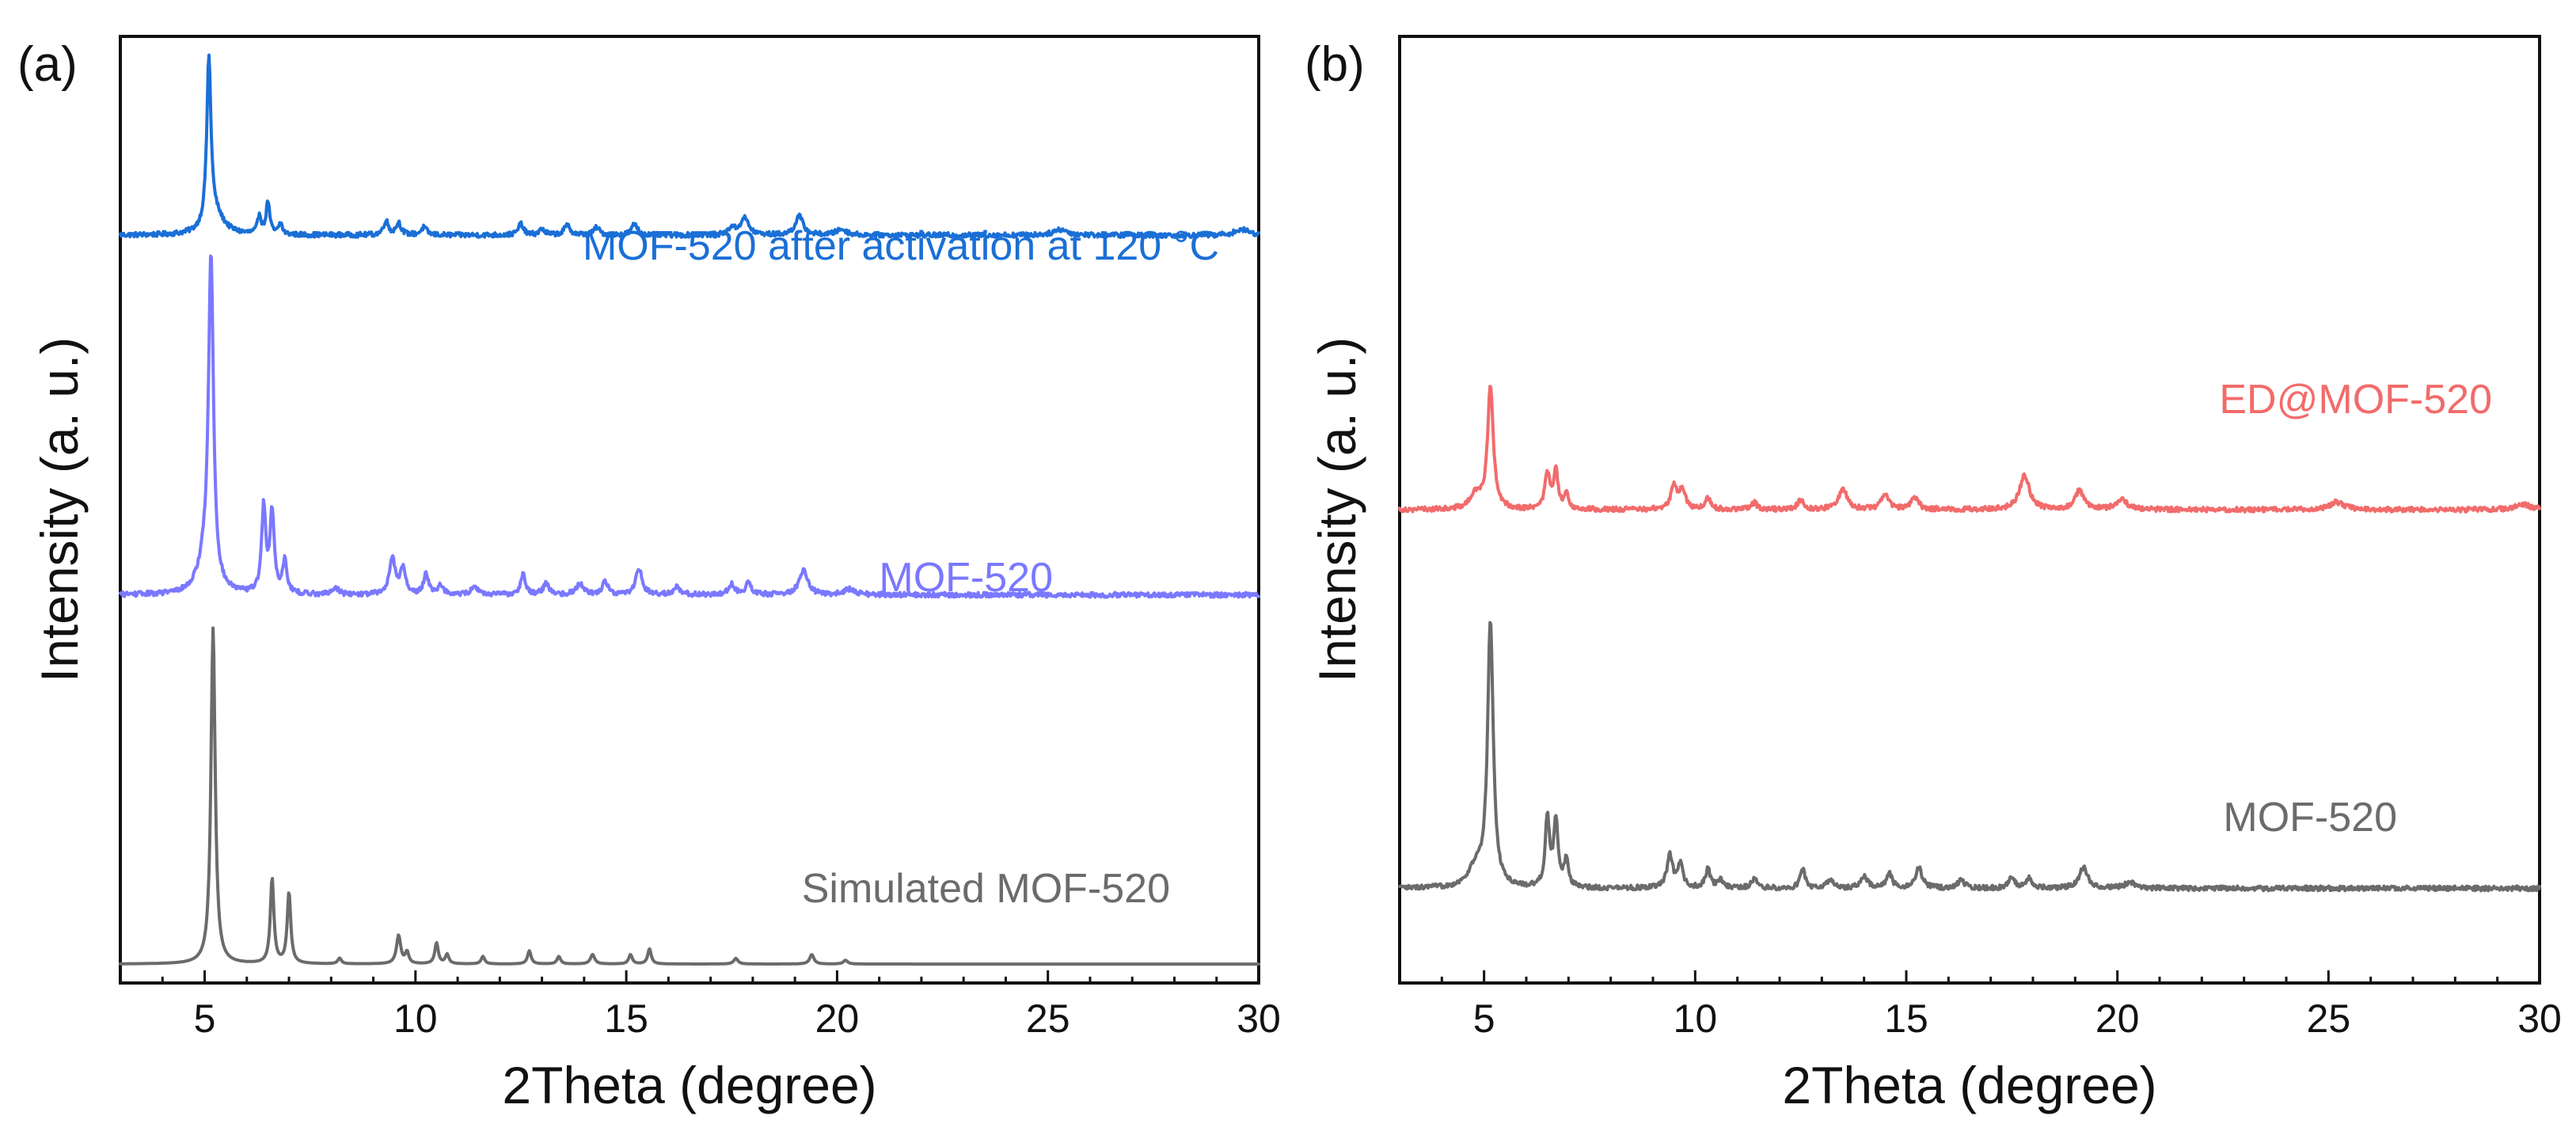  Describe the element at coordinates (416, 1018) in the screenshot. I see `panel-a-x-tick-label-10: 10` at that location.